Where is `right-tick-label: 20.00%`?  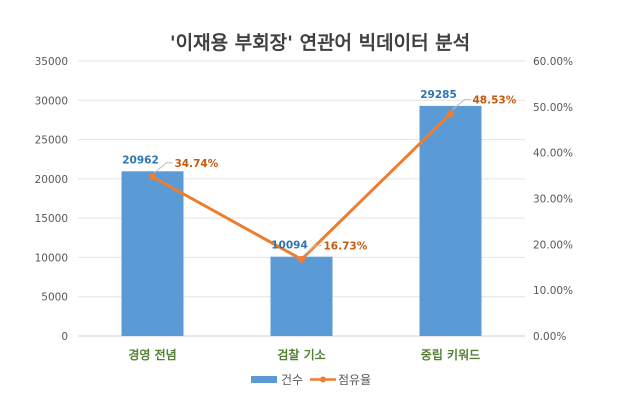
right-tick-label: 20.00% is located at coordinates (553, 245).